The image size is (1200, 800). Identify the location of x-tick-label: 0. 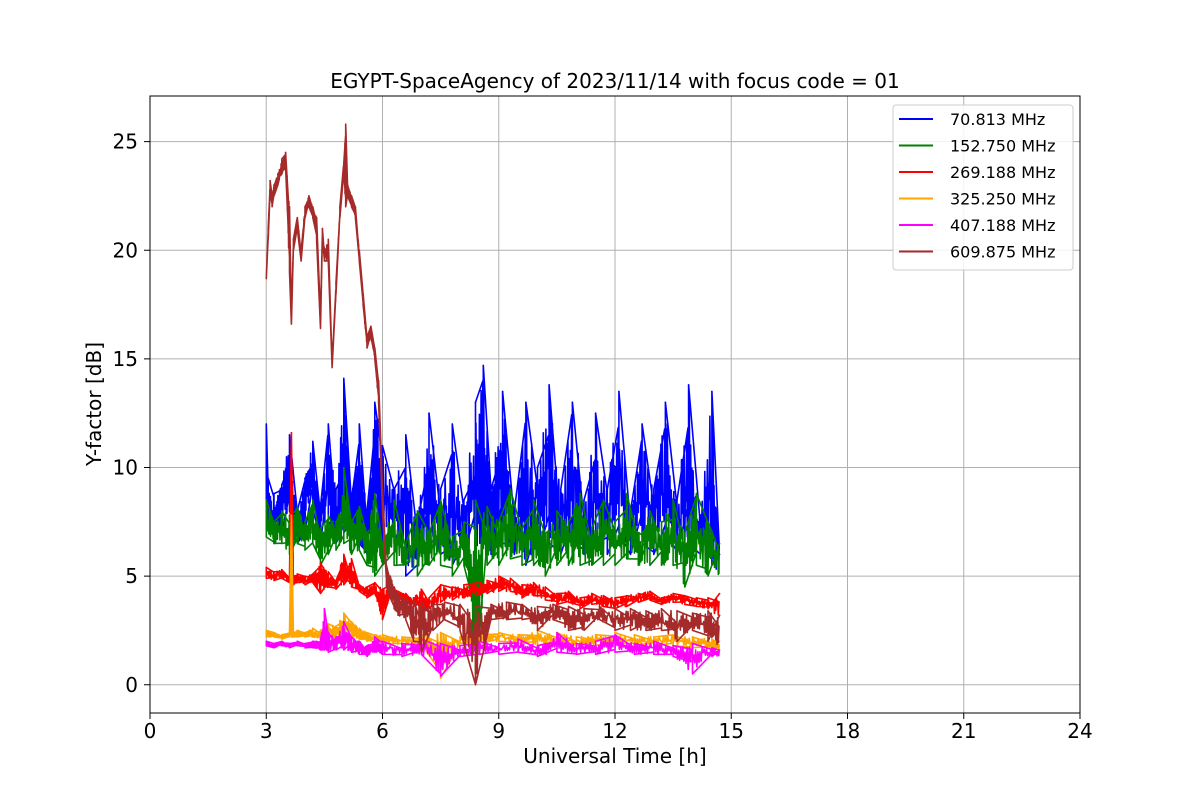
(150, 731).